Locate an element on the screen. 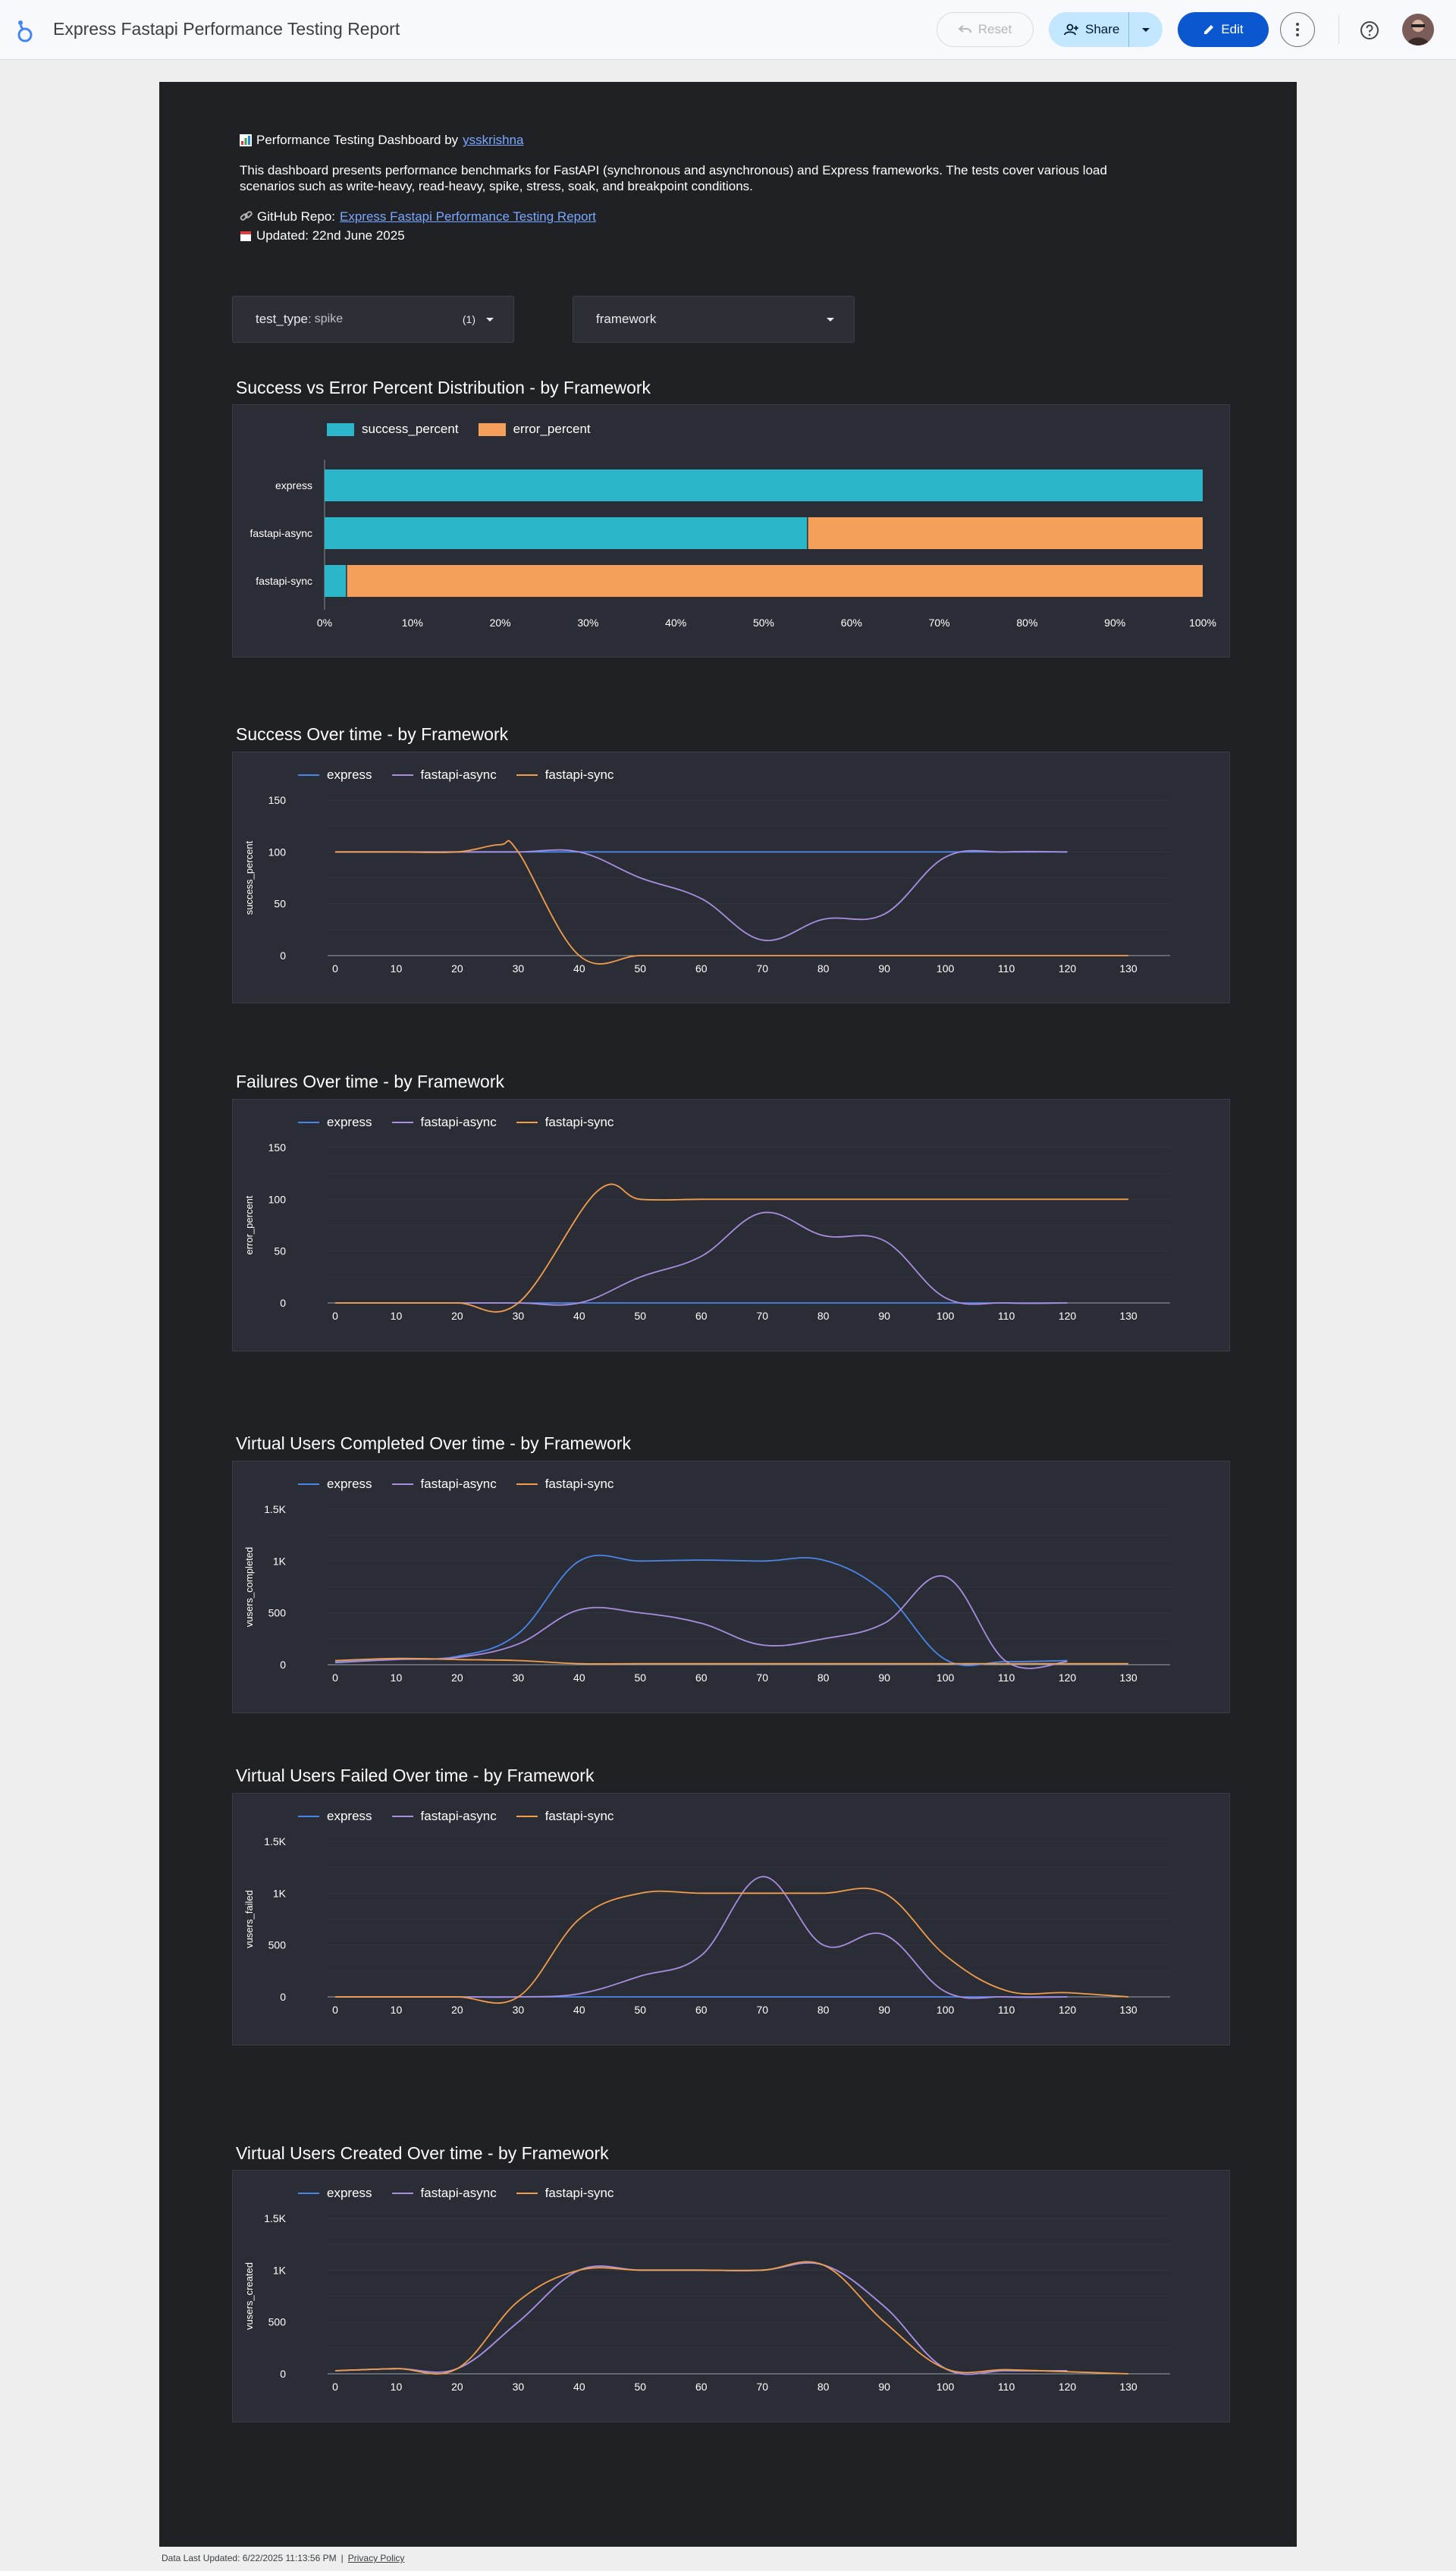  link-emoji-icon is located at coordinates (246, 216).